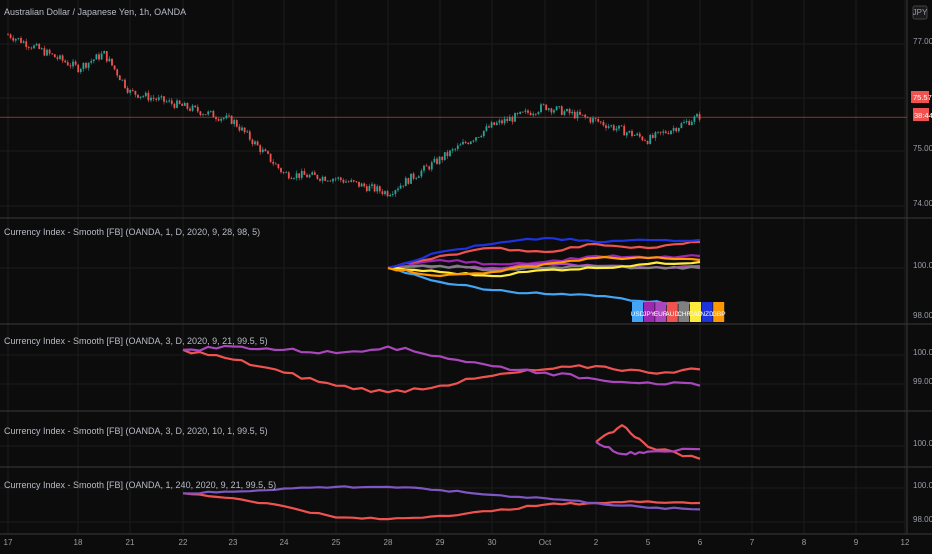 The width and height of the screenshot is (932, 554). I want to click on x-tick-label: 5, so click(648, 542).